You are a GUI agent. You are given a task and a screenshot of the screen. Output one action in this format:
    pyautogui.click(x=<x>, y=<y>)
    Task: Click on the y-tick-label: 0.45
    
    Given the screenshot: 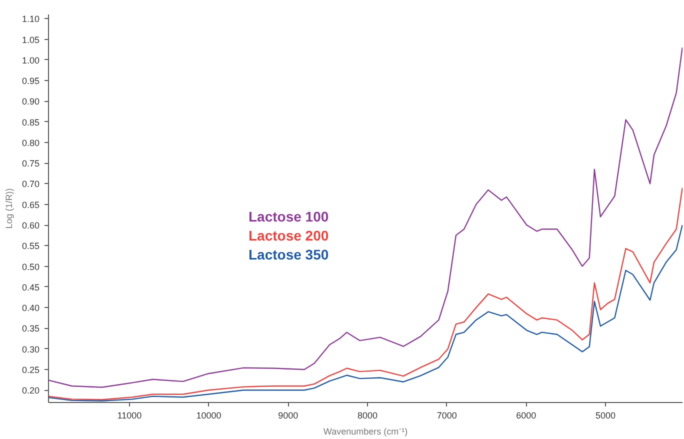 What is the action you would take?
    pyautogui.click(x=31, y=287)
    